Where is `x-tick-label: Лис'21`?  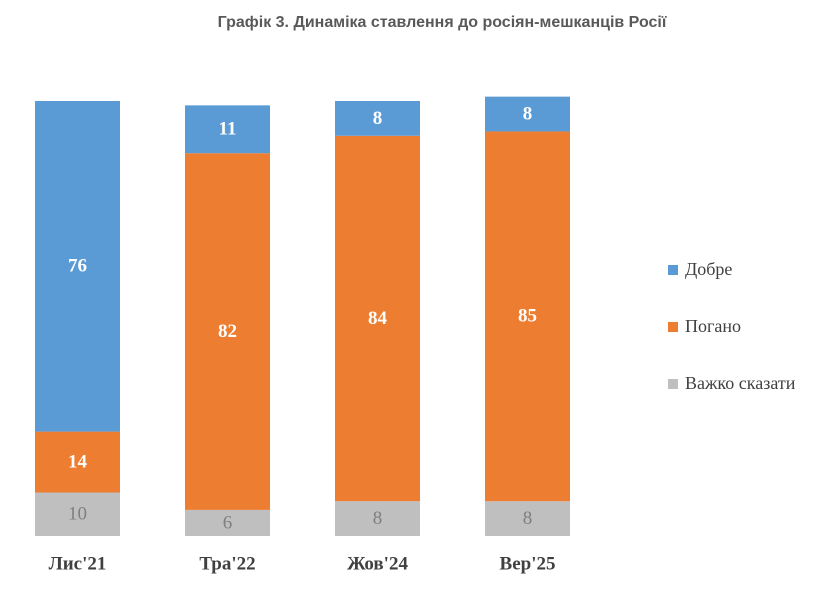 x-tick-label: Лис'21 is located at coordinates (78, 563).